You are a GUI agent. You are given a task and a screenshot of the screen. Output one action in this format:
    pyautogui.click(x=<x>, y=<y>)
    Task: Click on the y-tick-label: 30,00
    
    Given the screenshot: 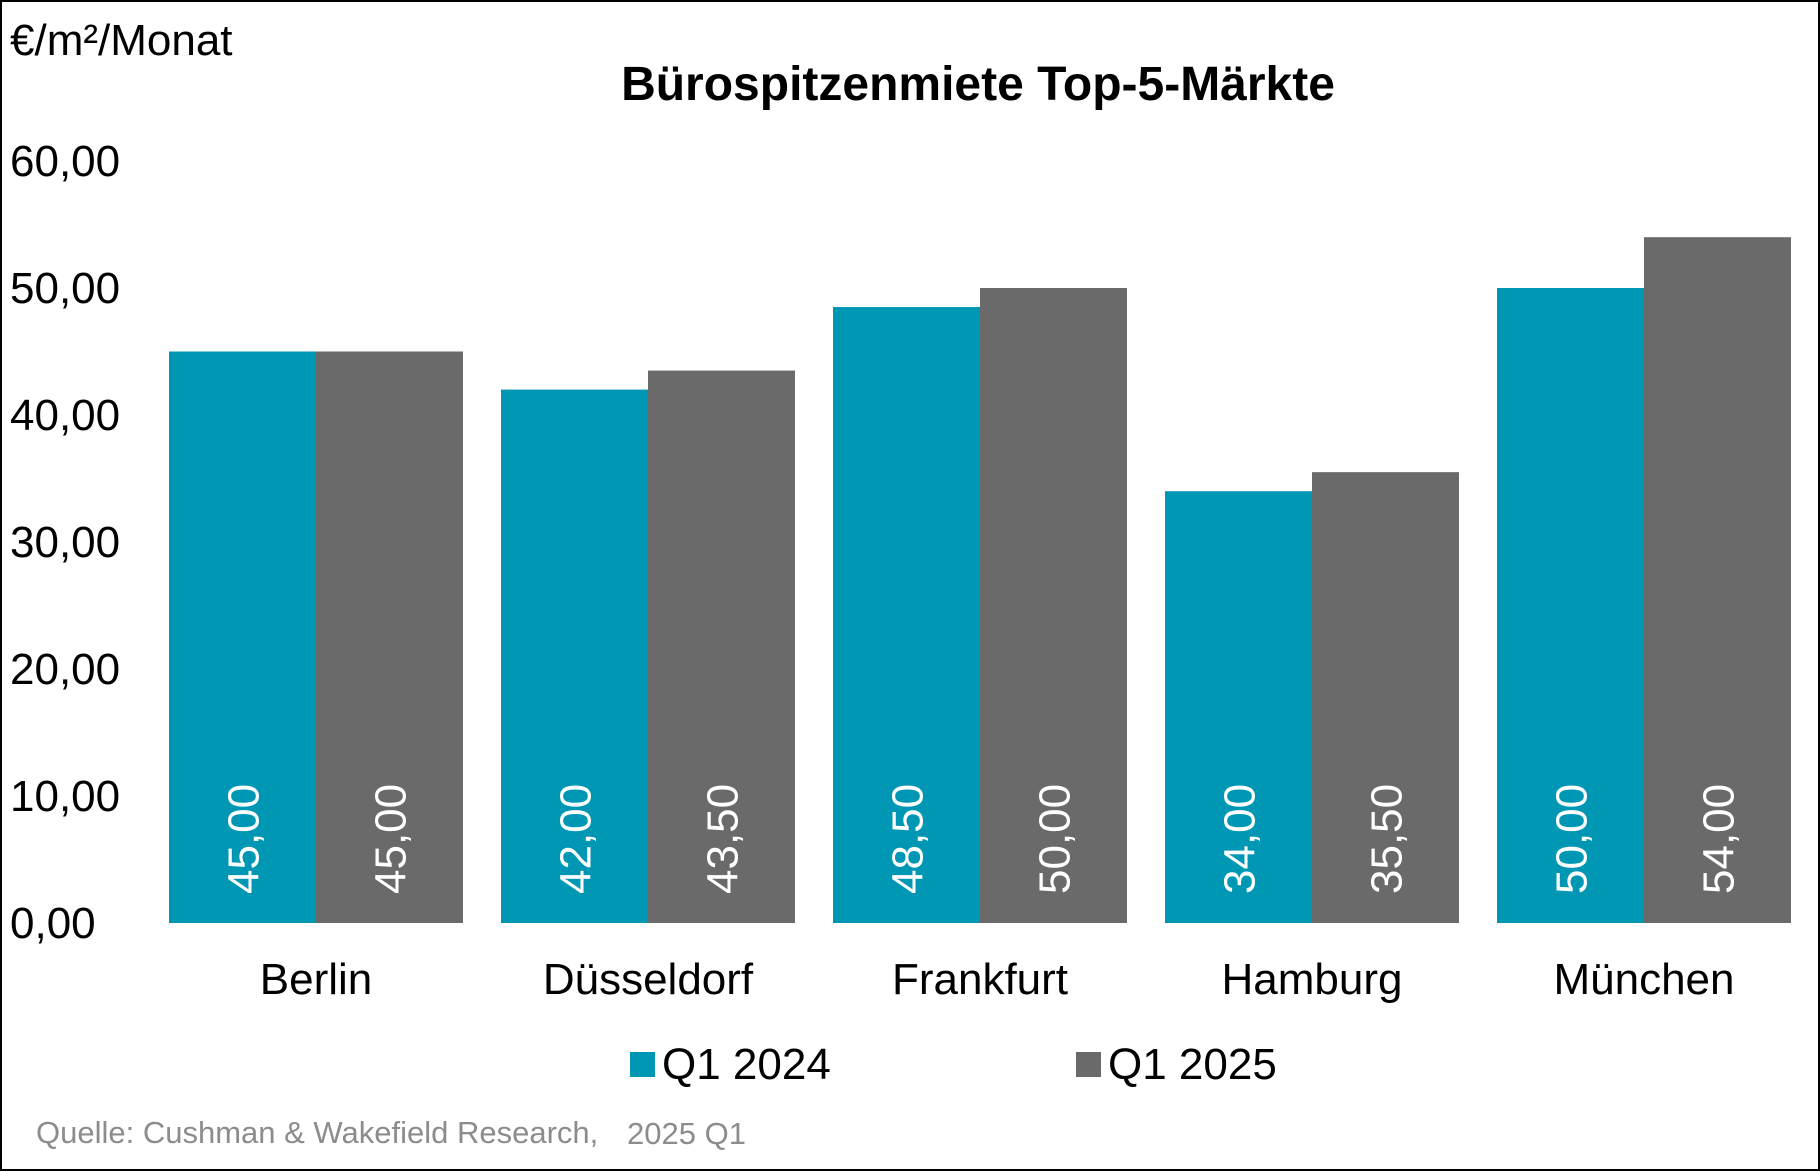 What is the action you would take?
    pyautogui.click(x=65, y=542)
    